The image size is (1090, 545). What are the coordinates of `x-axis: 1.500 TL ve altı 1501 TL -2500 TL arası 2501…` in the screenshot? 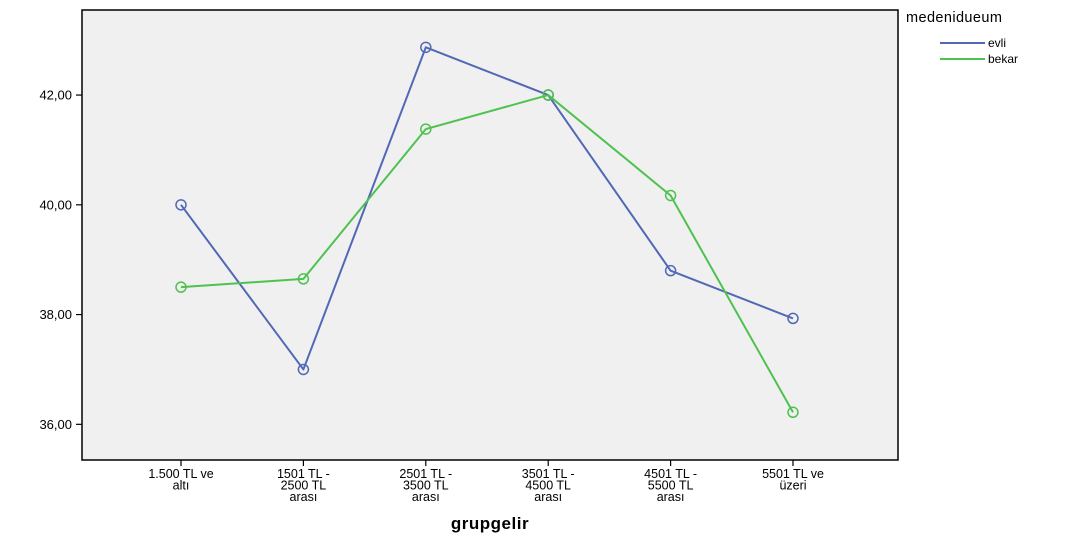 It's located at (486, 482).